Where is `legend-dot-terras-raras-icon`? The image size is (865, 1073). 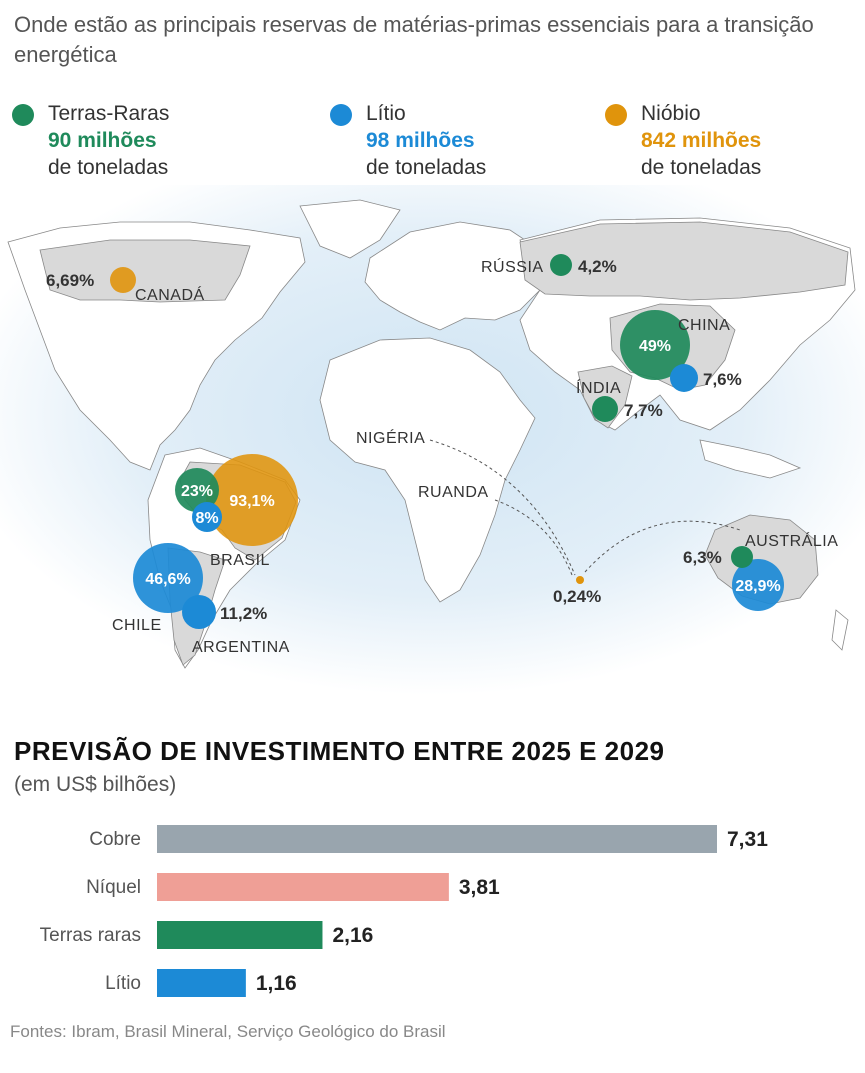
legend-dot-terras-raras-icon is located at coordinates (23, 115).